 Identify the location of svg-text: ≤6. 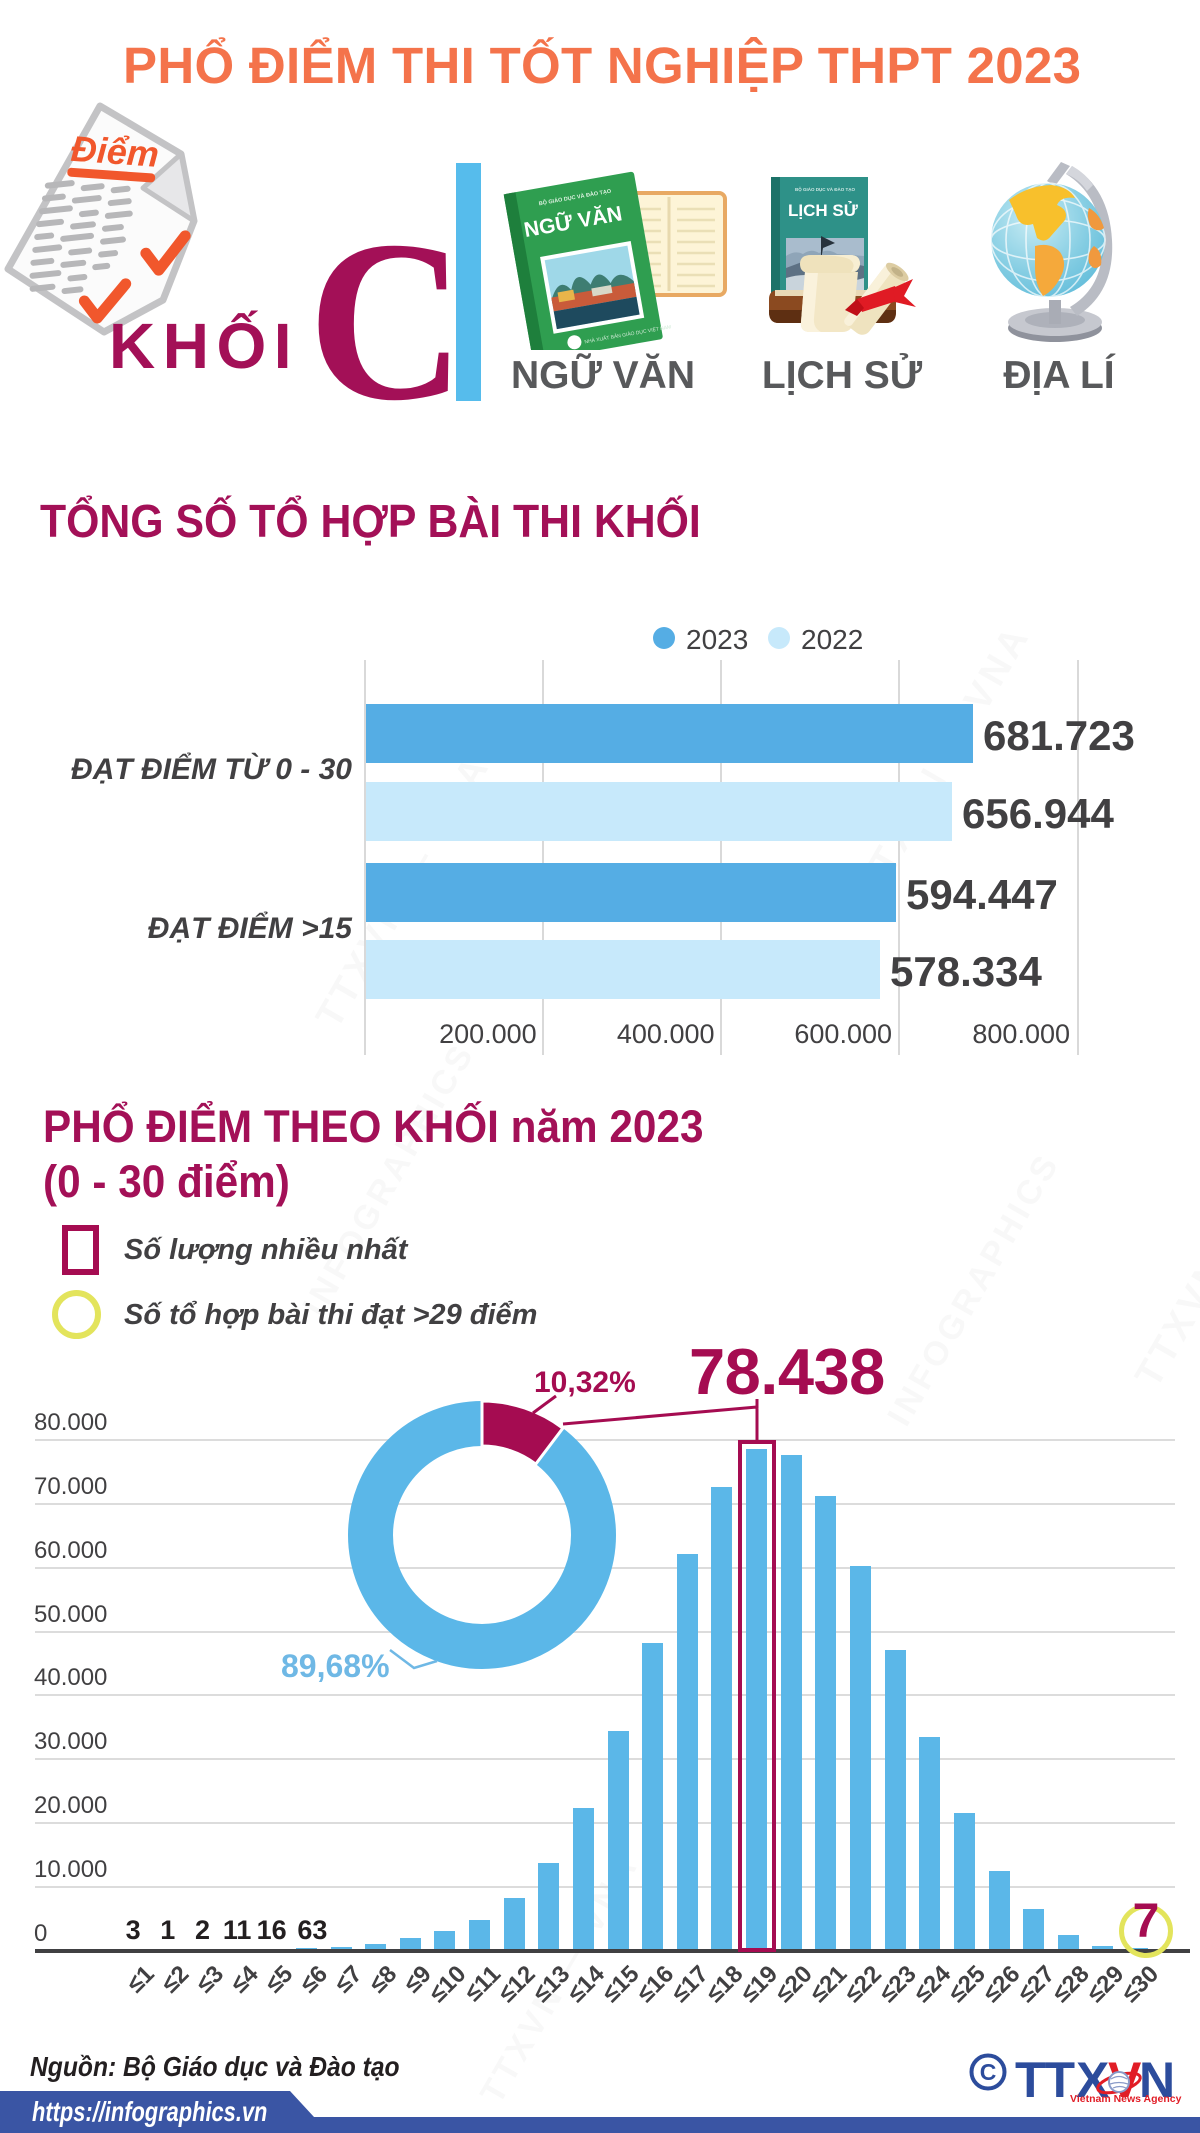
(314, 1979).